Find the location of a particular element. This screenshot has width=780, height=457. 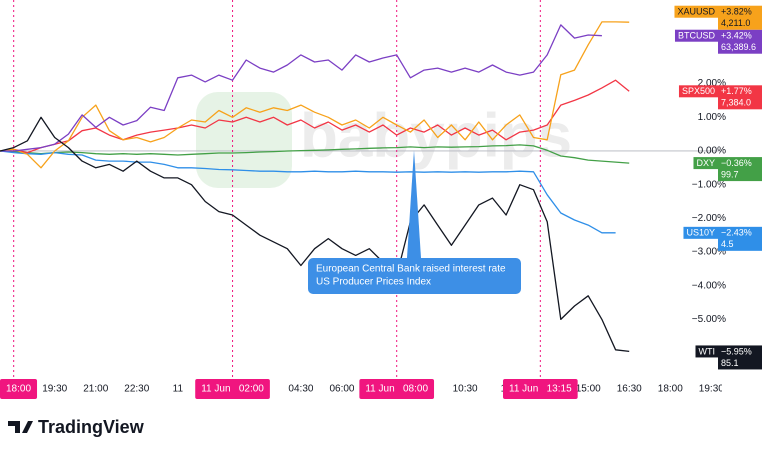

series-price: 85.1 is located at coordinates (730, 363).